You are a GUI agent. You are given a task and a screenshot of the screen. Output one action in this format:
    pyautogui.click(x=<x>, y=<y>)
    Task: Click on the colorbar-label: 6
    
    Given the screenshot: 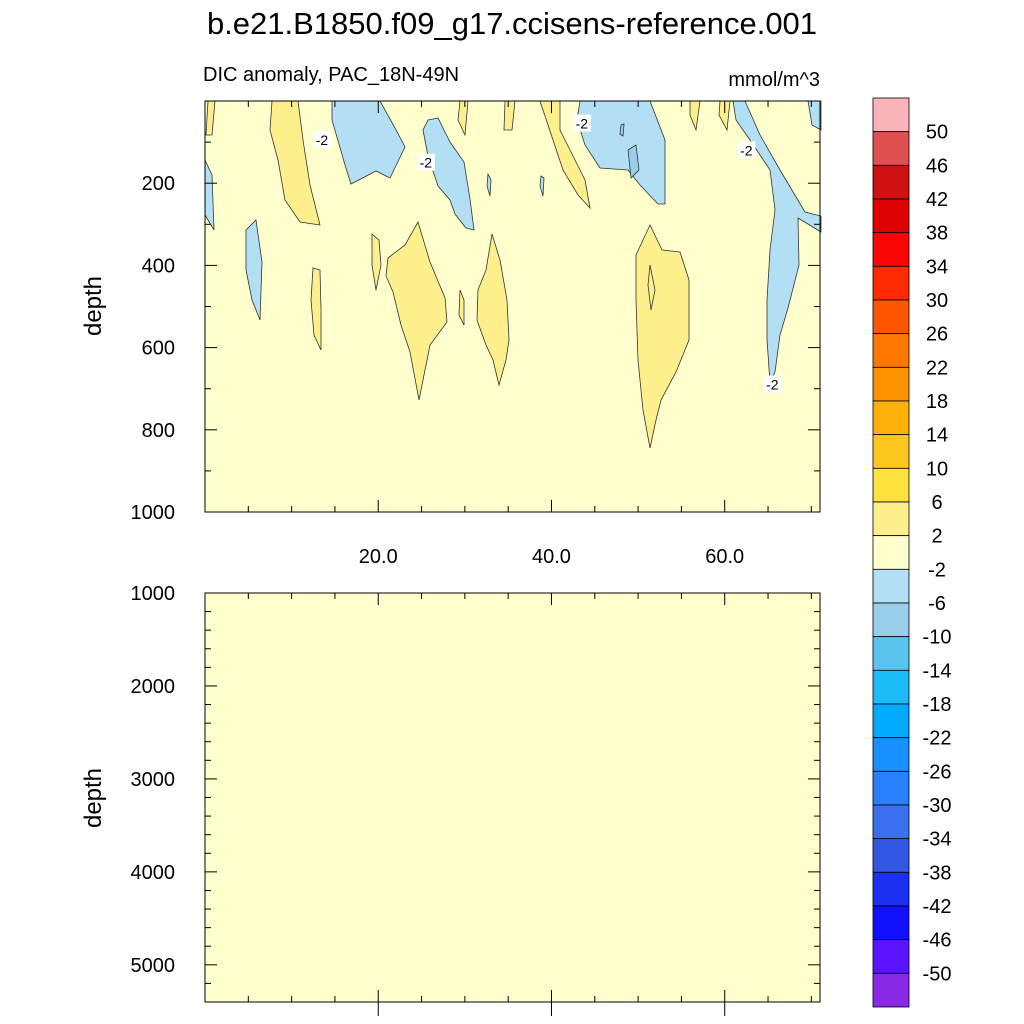 What is the action you would take?
    pyautogui.click(x=936, y=503)
    